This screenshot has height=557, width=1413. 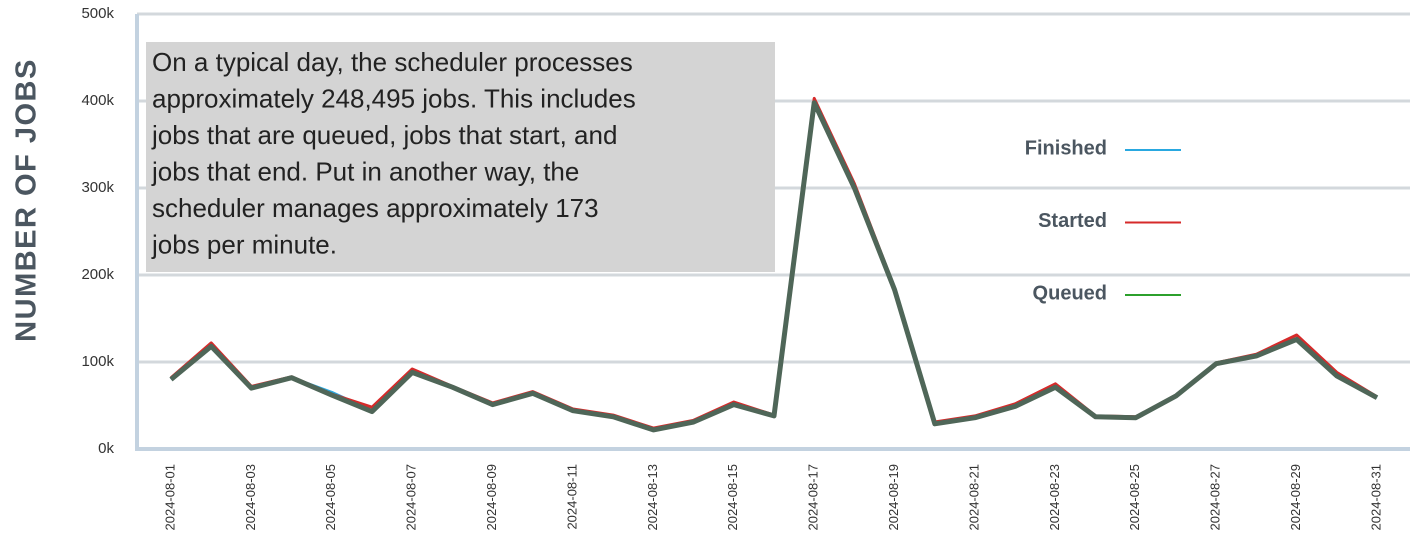 What do you see at coordinates (97, 100) in the screenshot?
I see `y-tick-label: 400k` at bounding box center [97, 100].